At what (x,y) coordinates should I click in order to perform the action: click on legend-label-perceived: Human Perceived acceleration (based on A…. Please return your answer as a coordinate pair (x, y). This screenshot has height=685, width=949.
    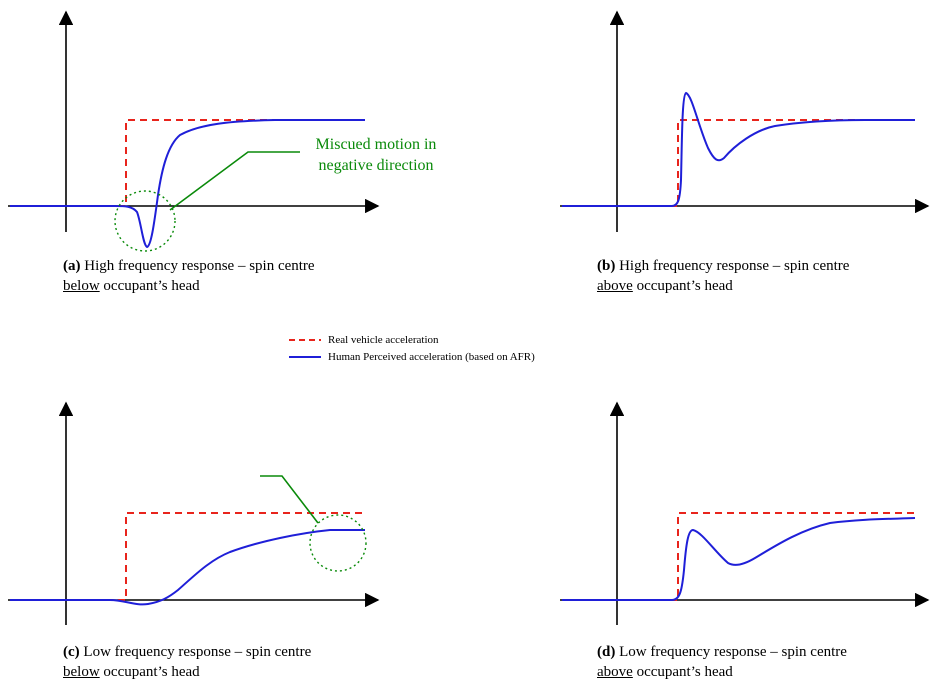
    Looking at the image, I should click on (431, 356).